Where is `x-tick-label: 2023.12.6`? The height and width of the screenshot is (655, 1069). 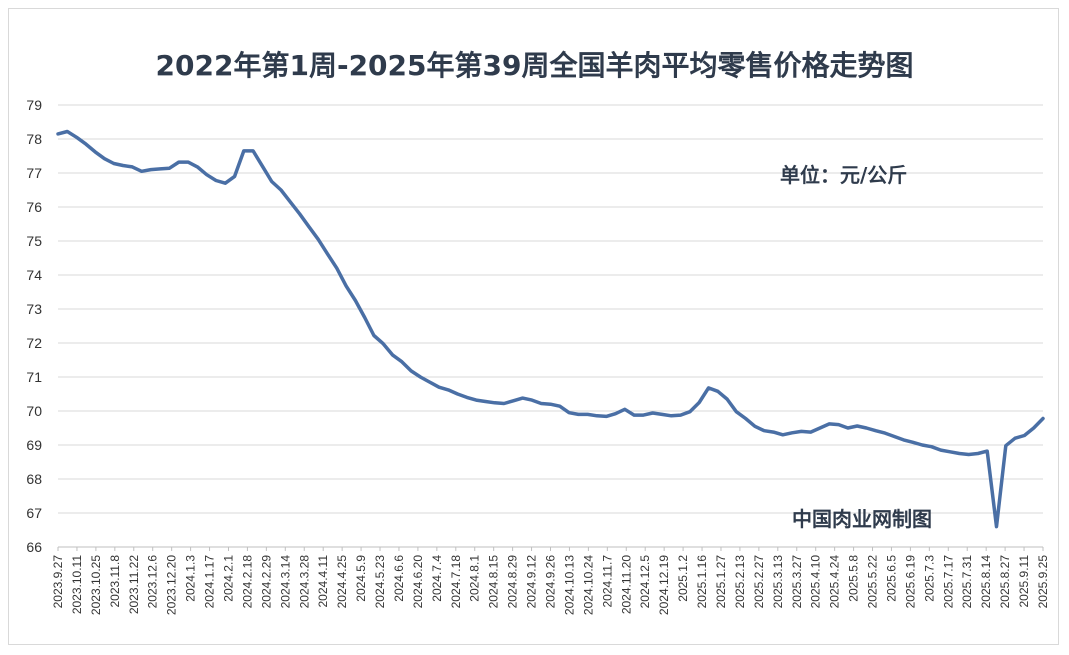 x-tick-label: 2023.12.6 is located at coordinates (153, 582).